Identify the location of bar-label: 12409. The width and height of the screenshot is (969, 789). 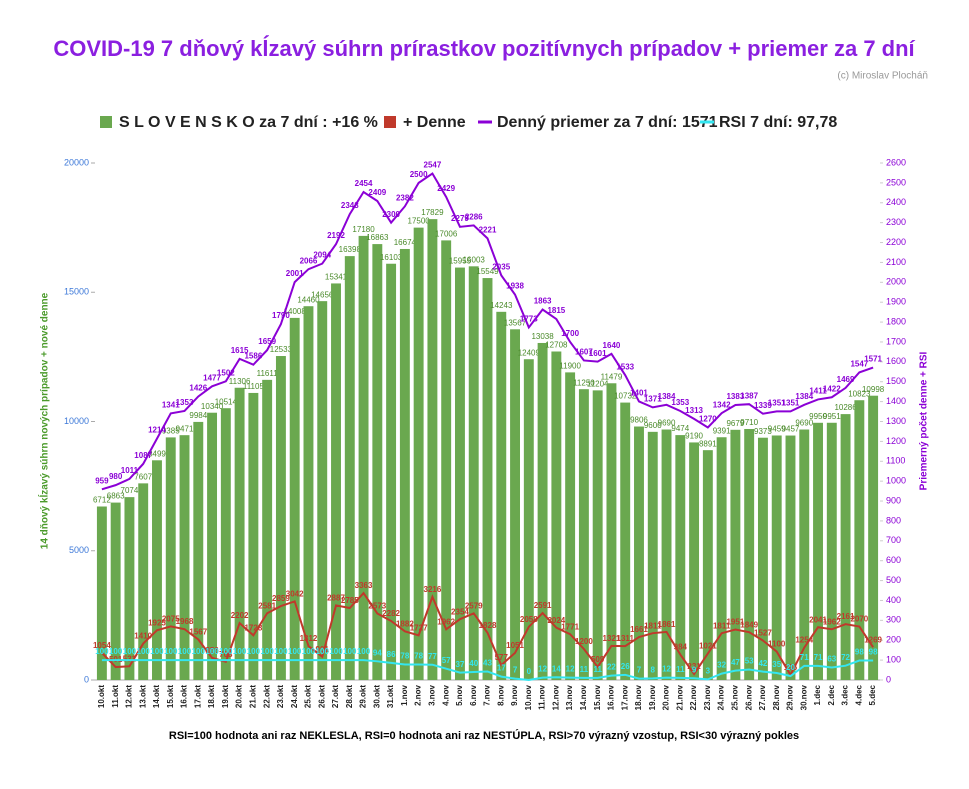
(529, 352).